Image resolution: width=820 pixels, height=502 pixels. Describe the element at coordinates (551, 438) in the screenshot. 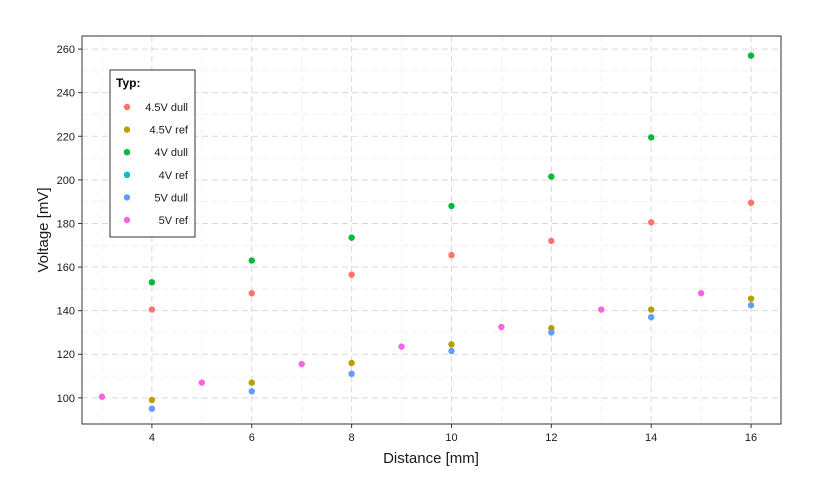

I see `x-tick-label: 12` at that location.